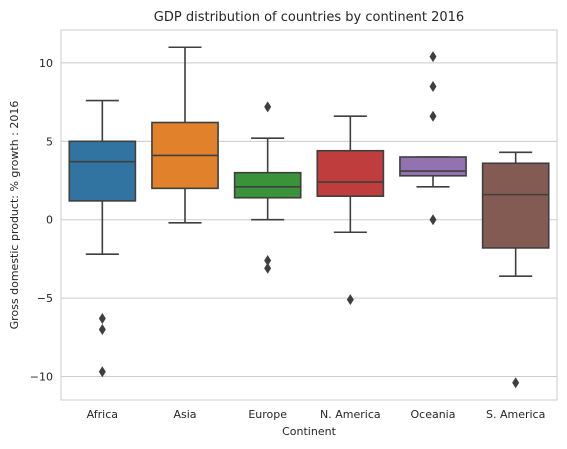  Describe the element at coordinates (309, 431) in the screenshot. I see `x-axis-title: Continent` at that location.